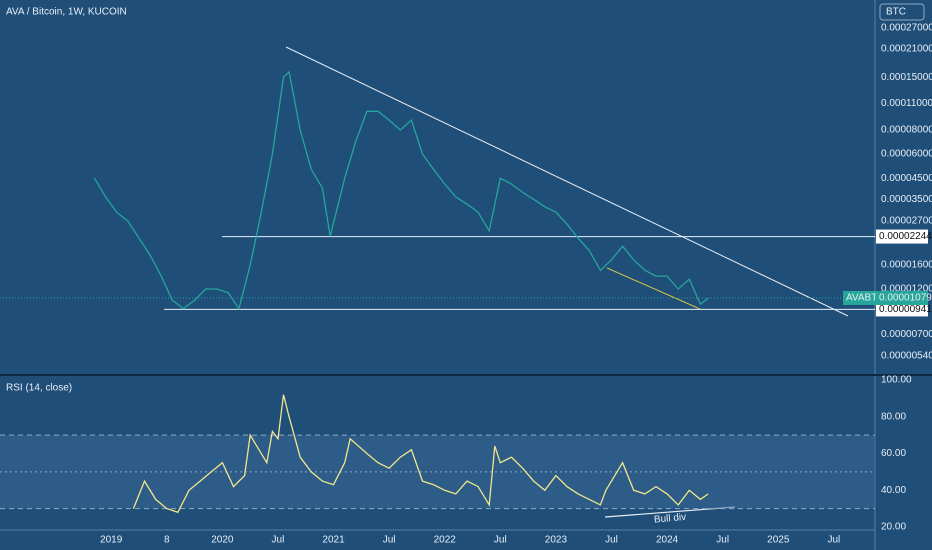  What do you see at coordinates (905, 309) in the screenshot?
I see `level-label: 0.00000941` at bounding box center [905, 309].